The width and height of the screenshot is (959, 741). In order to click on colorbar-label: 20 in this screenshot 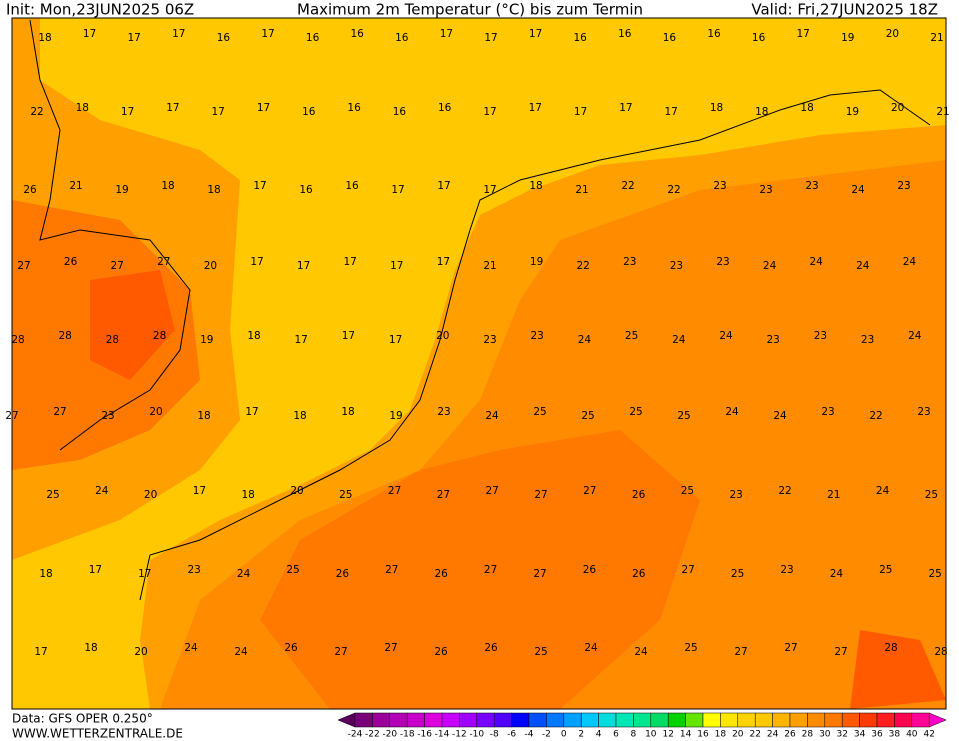, I will do `click(738, 735)`.